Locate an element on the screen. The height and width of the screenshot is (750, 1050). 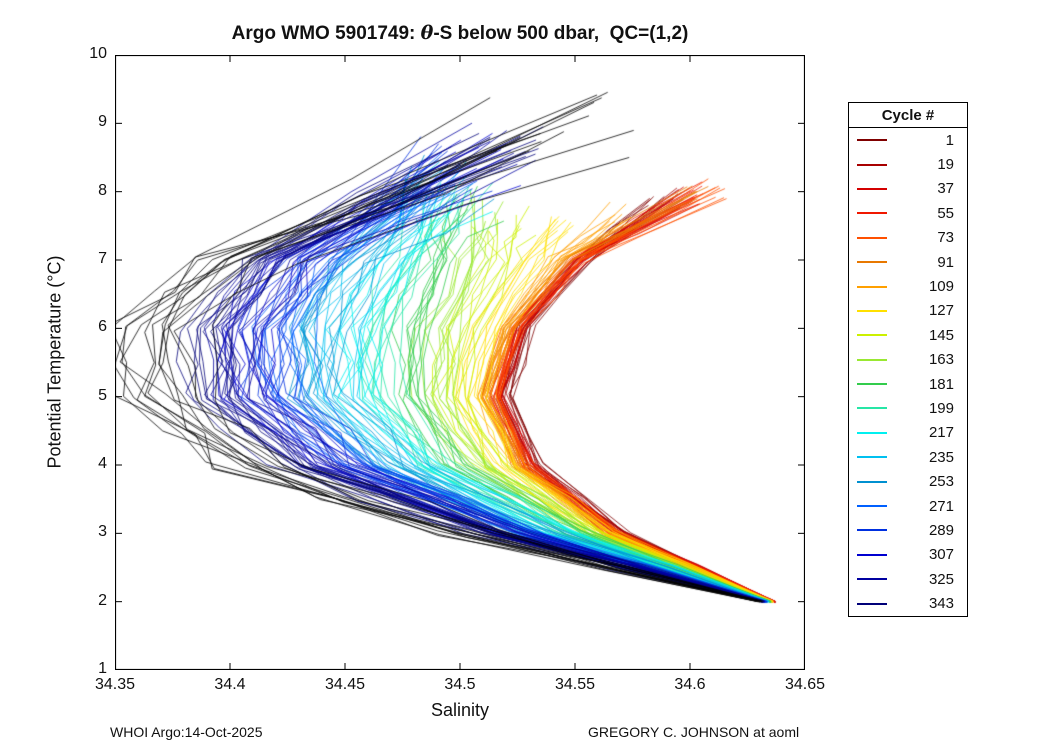
theta-symbol: θ is located at coordinates (427, 33).